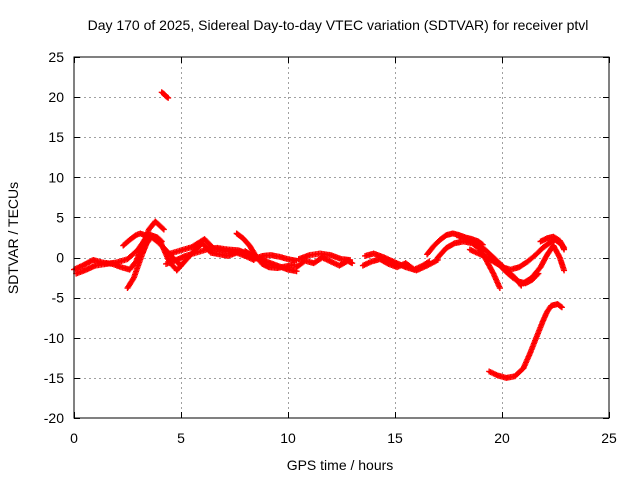 The width and height of the screenshot is (640, 480). I want to click on y-axis-label: SDTVAR / TECUs, so click(13, 238).